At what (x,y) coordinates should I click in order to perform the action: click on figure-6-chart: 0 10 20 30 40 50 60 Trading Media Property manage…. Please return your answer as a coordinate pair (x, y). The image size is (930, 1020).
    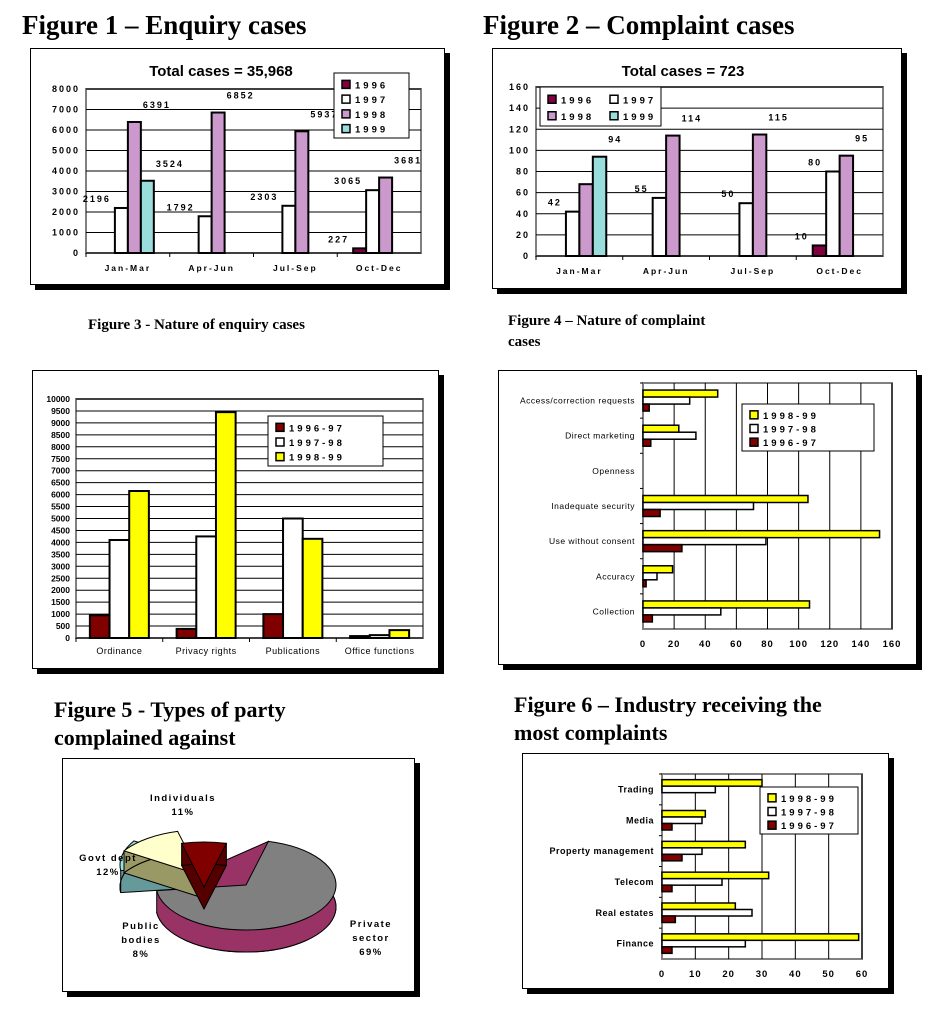
    Looking at the image, I should click on (705, 871).